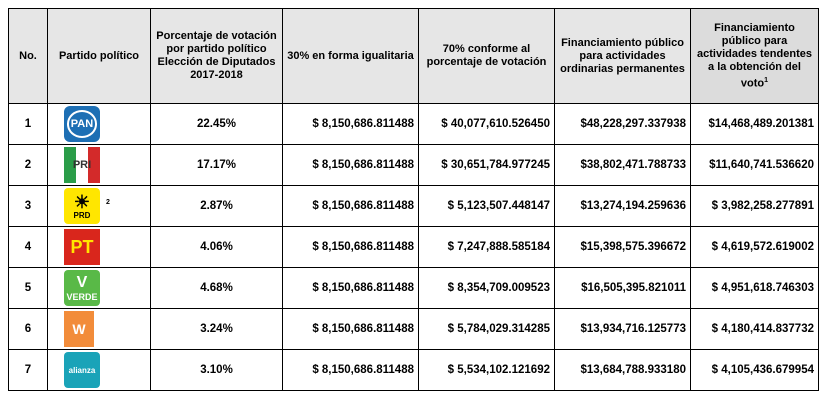 The width and height of the screenshot is (827, 404). What do you see at coordinates (216, 124) in the screenshot?
I see `vote-percentage: 22.45%` at bounding box center [216, 124].